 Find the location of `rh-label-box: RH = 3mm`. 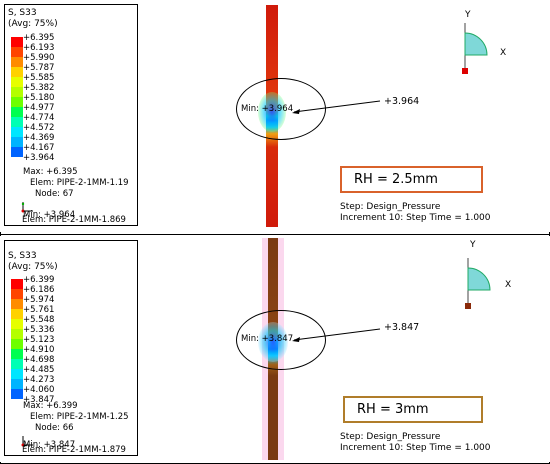

rh-label-box: RH = 3mm is located at coordinates (413, 409).